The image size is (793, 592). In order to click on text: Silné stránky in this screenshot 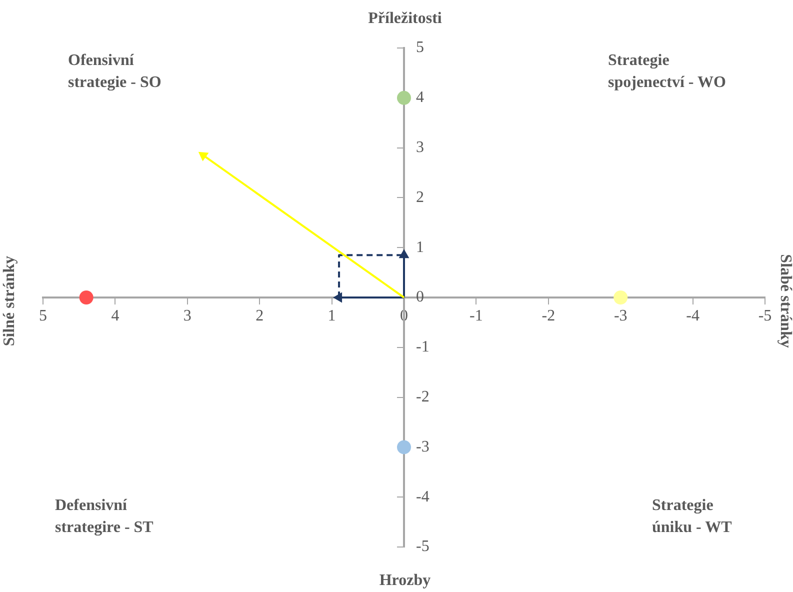, I will do `click(9, 301)`.